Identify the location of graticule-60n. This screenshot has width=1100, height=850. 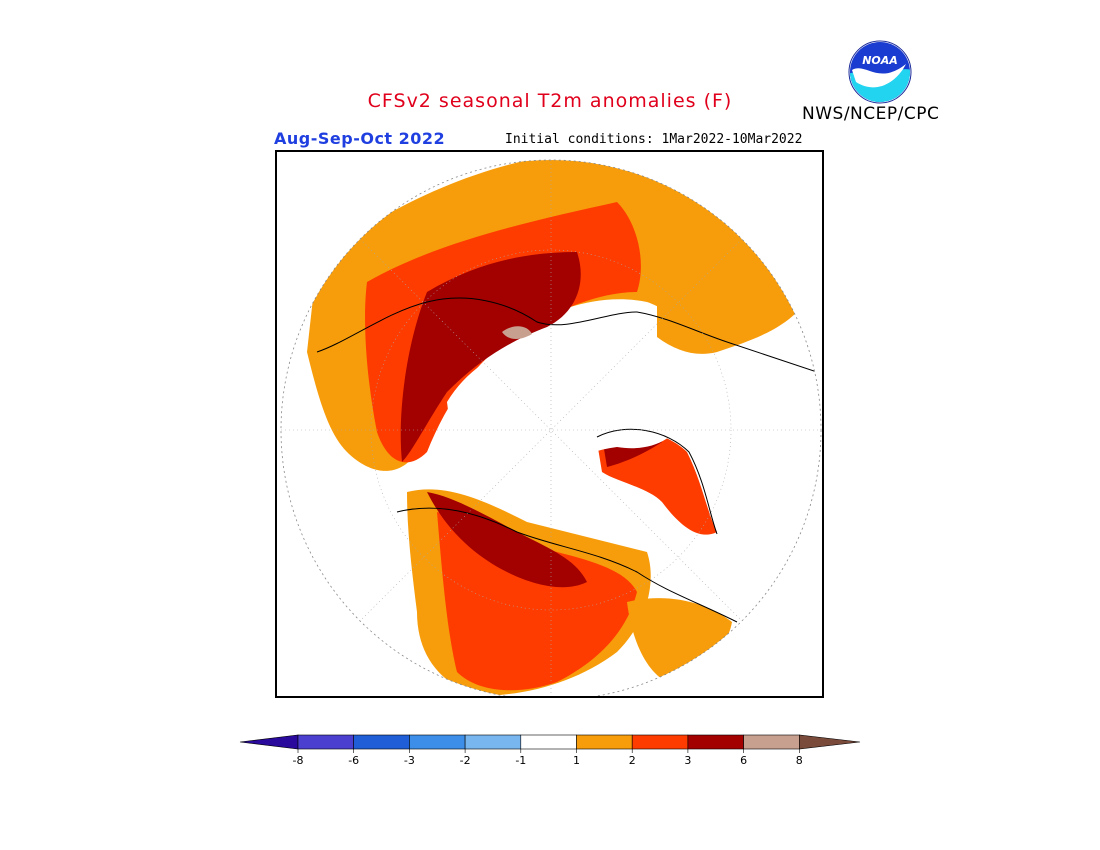
(551, 430).